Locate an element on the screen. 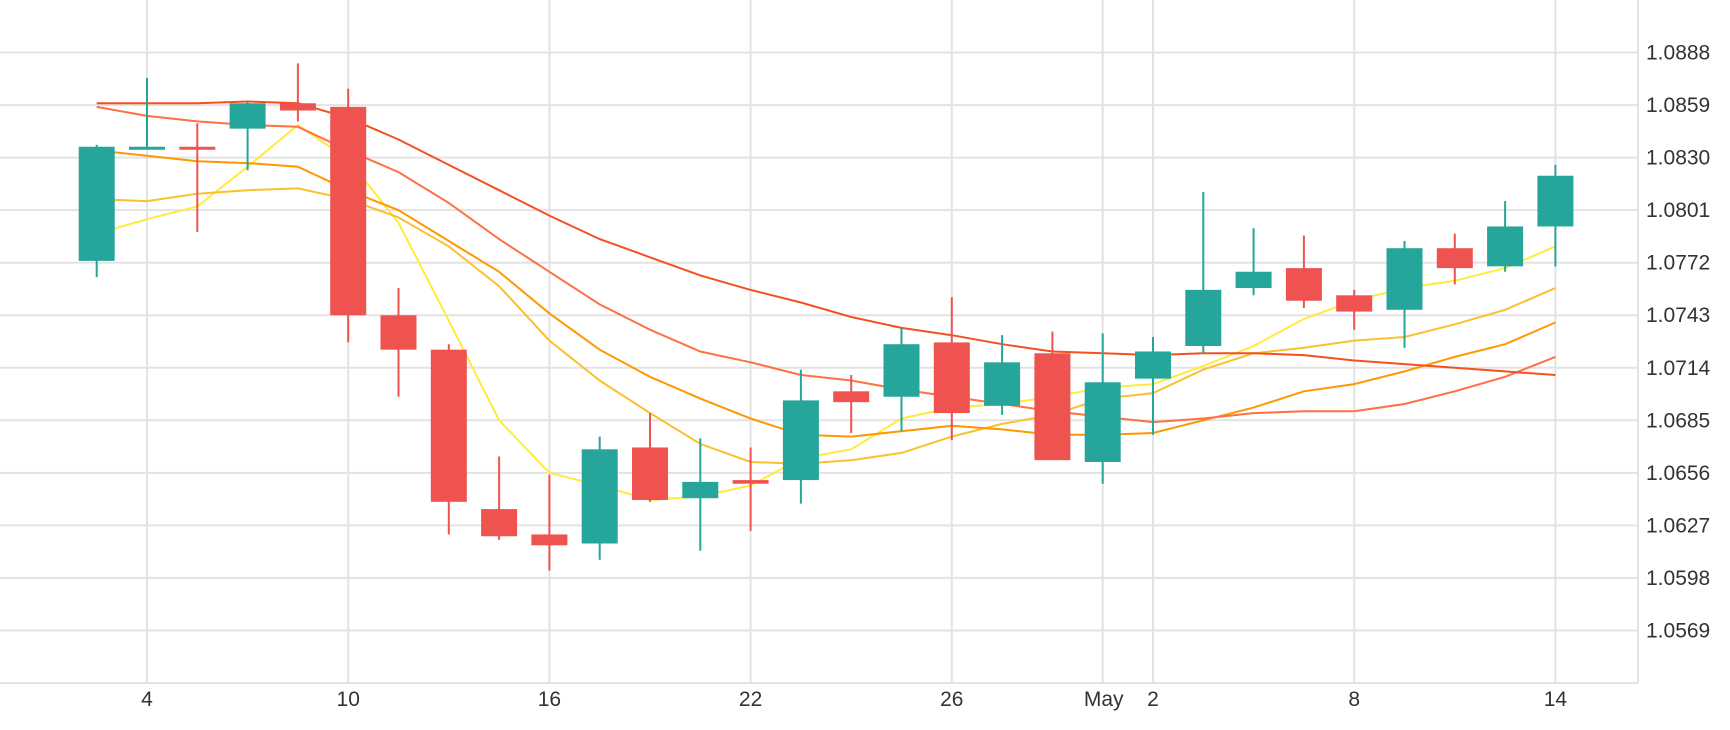 This screenshot has height=730, width=1730. y-tick-label: 1.0859 is located at coordinates (1678, 105).